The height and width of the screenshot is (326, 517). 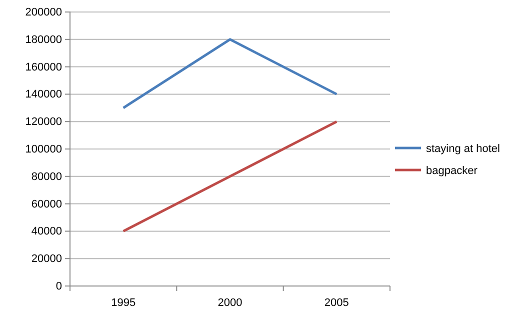 What do you see at coordinates (46, 259) in the screenshot?
I see `y-tick-label: 20000` at bounding box center [46, 259].